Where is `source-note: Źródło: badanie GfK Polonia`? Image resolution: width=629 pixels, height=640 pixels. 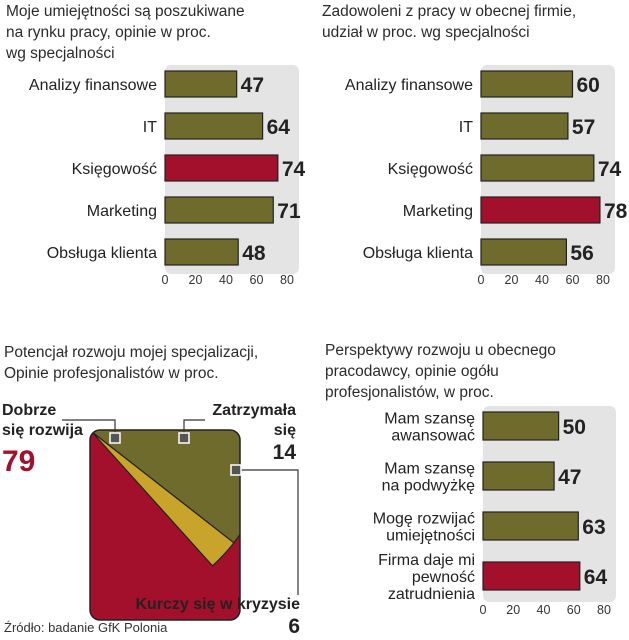 source-note: Źródło: badanie GfK Polonia is located at coordinates (86, 627).